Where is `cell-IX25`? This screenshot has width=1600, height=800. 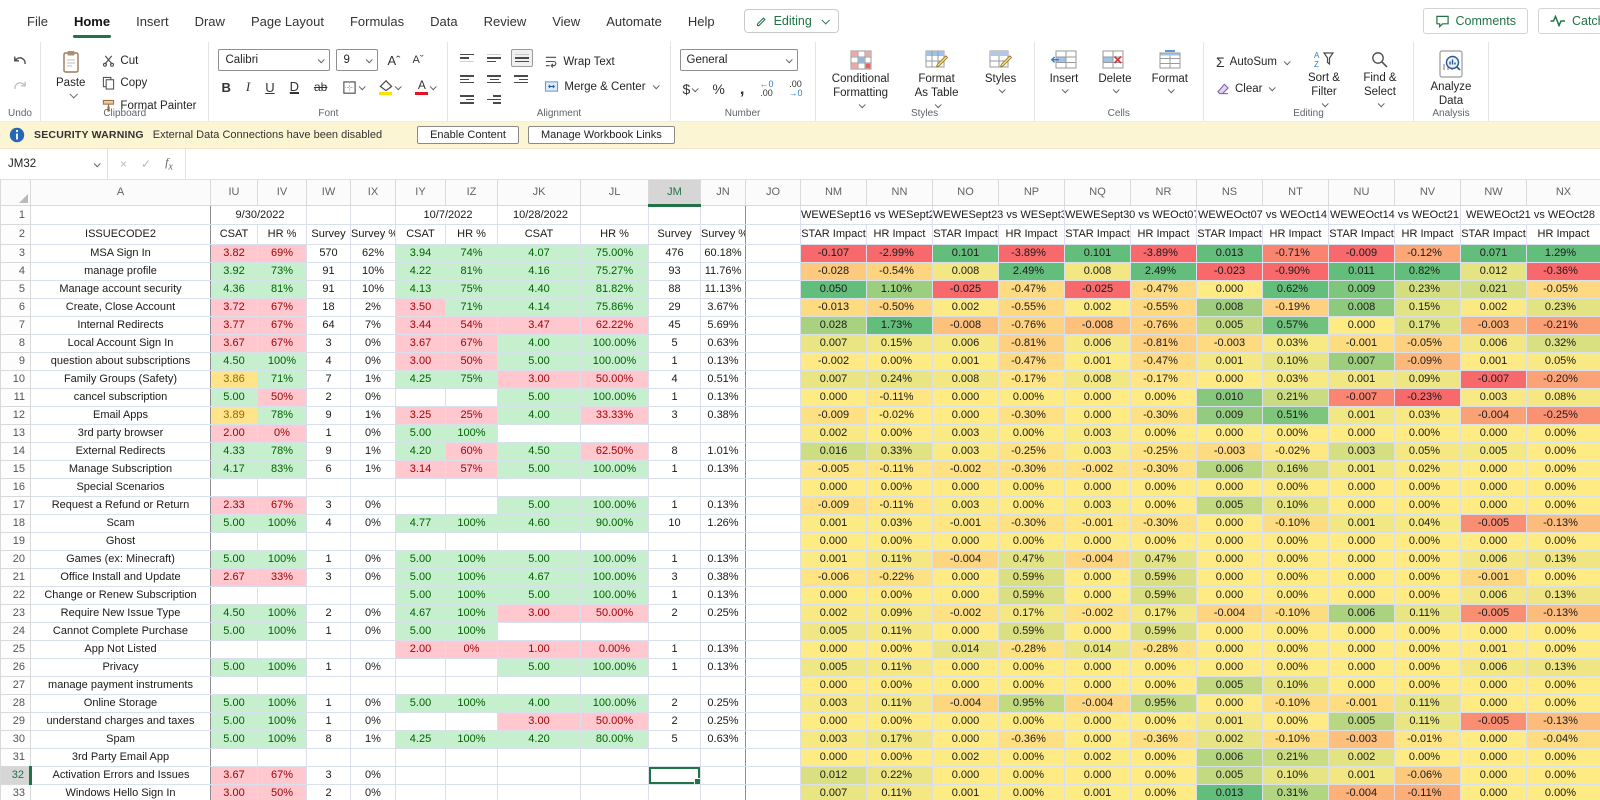
cell-IX25 is located at coordinates (373, 649).